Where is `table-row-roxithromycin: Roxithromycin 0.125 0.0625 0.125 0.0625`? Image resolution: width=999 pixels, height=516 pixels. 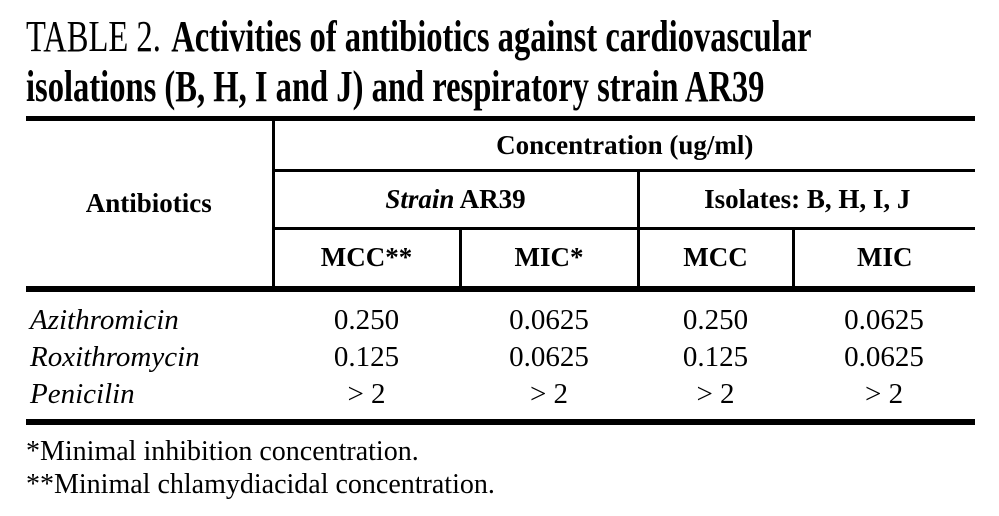 table-row-roxithromycin: Roxithromycin 0.125 0.0625 0.125 0.0625 is located at coordinates (500, 357).